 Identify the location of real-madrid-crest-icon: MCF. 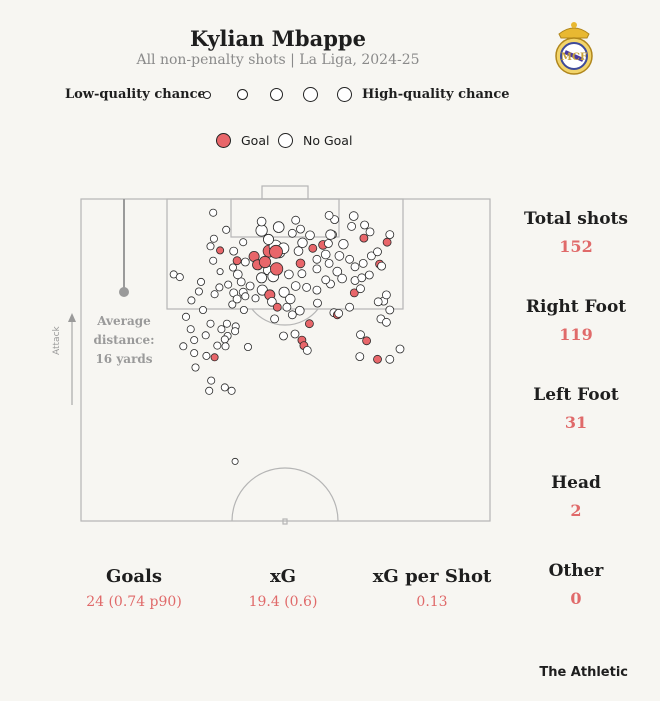
(574, 48).